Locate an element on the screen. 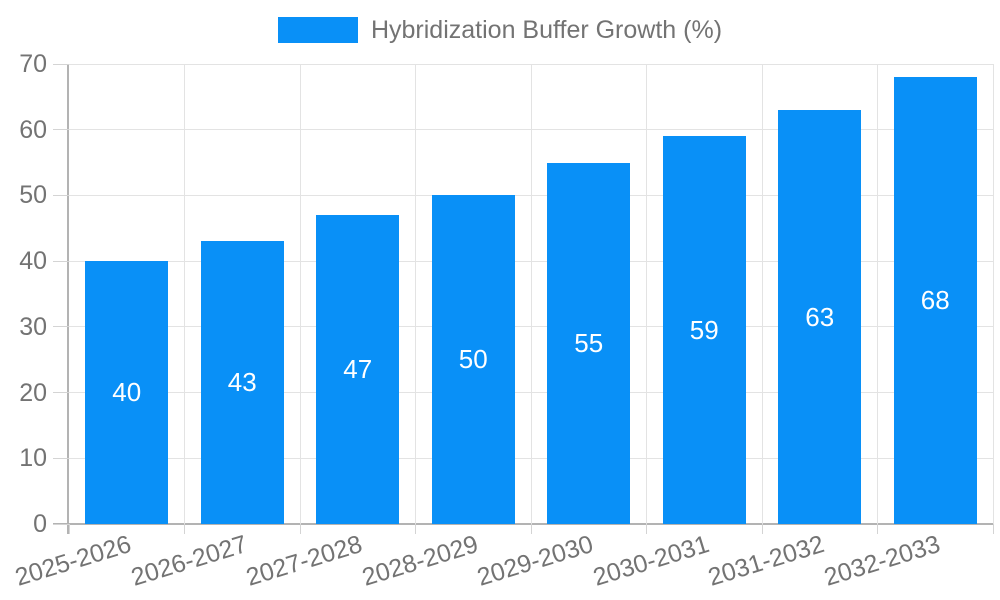 This screenshot has width=1000, height=600. y-axis-tick-label: 70 is located at coordinates (33, 64).